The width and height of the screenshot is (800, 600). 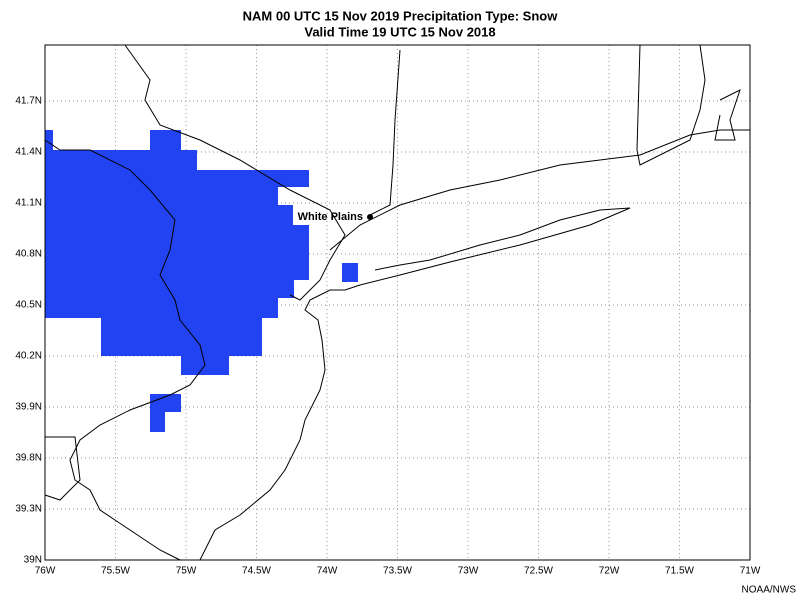 What do you see at coordinates (28, 407) in the screenshot?
I see `lat-label: 39.9N` at bounding box center [28, 407].